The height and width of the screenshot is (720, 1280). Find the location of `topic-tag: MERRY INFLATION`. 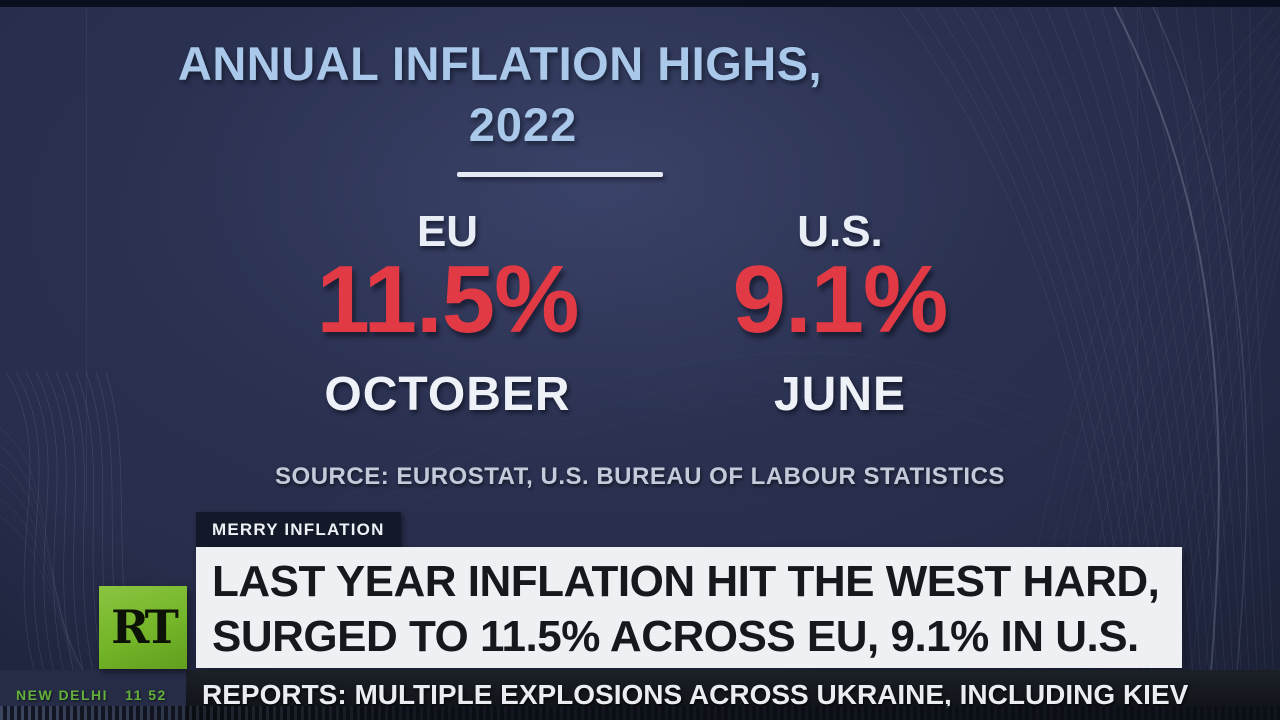

topic-tag: MERRY INFLATION is located at coordinates (298, 529).